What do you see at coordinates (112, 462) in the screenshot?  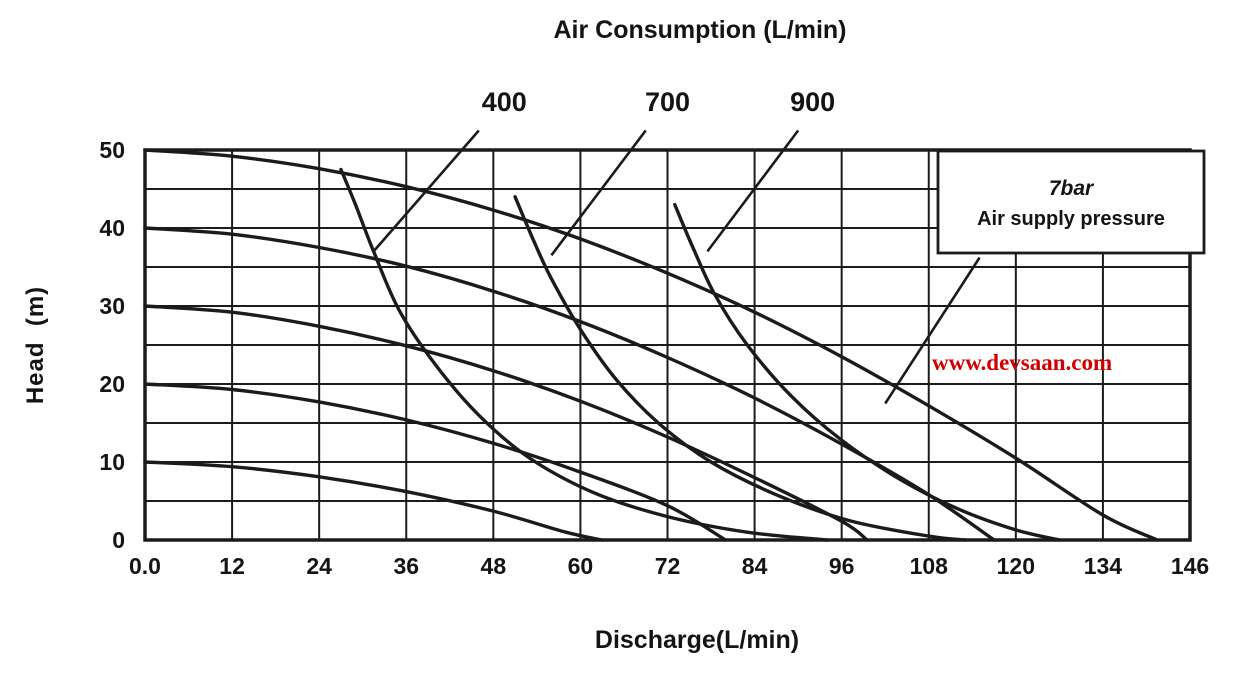 I see `y-tick-label: 10` at bounding box center [112, 462].